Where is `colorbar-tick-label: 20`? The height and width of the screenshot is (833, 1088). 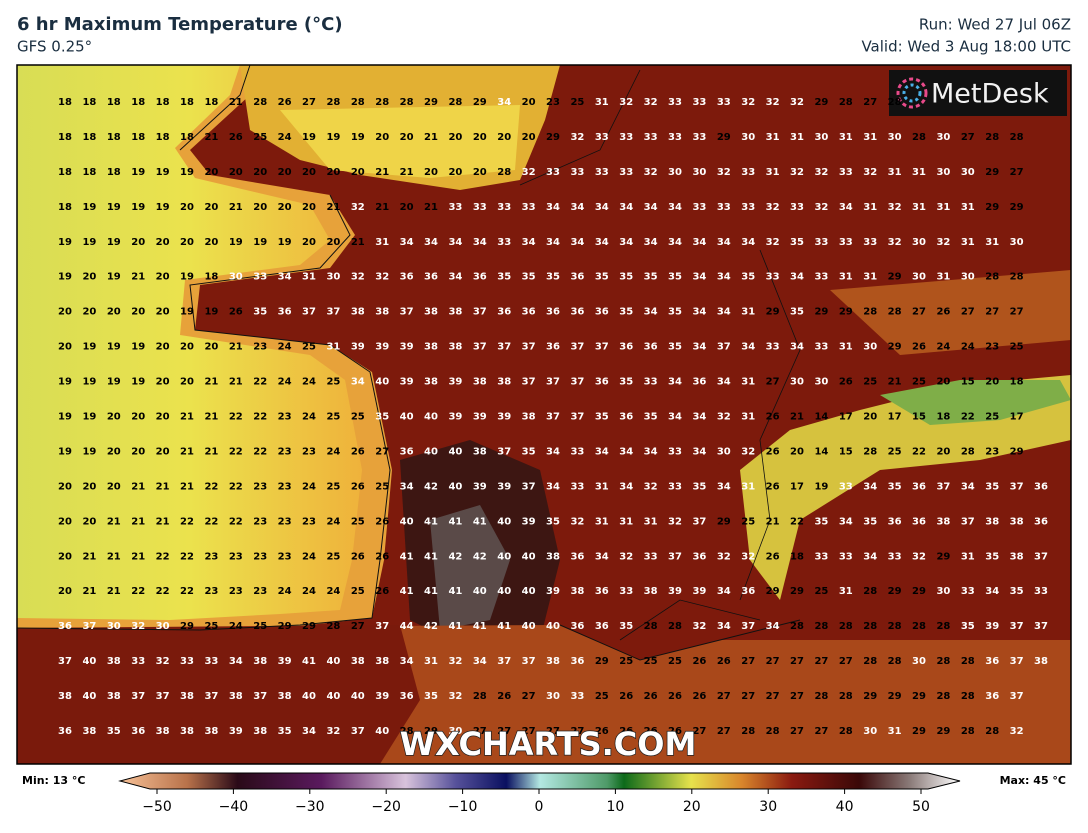
colorbar-tick-label: 20 is located at coordinates (692, 807).